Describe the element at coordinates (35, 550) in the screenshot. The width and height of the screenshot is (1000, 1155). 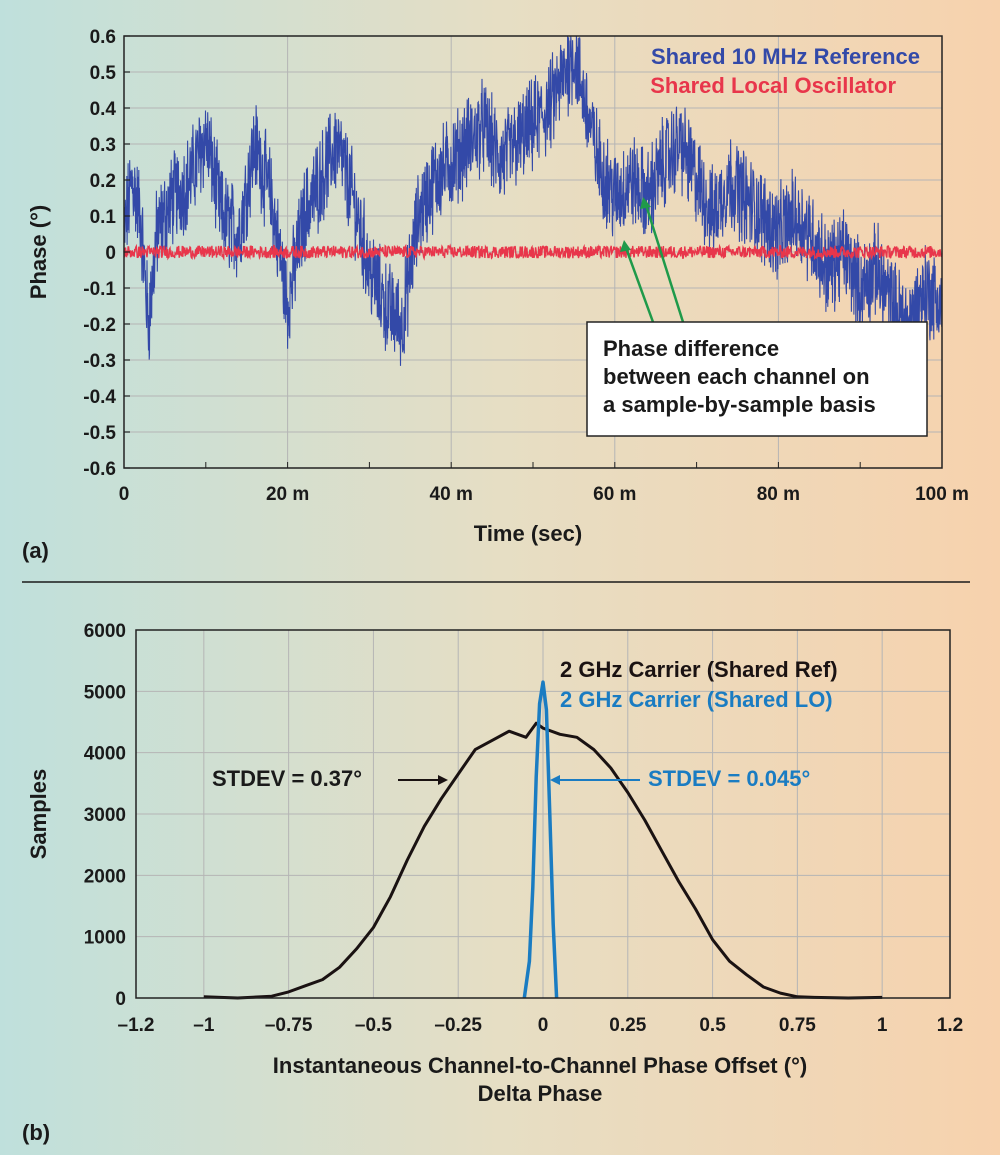
I see `panel-label-a: (a)` at that location.